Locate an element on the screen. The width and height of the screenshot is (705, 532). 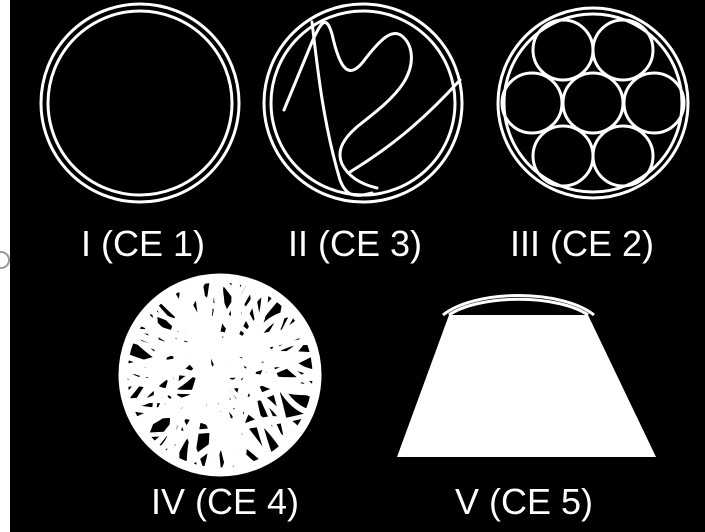
caption-I: I (CE 1) is located at coordinates (143, 243).